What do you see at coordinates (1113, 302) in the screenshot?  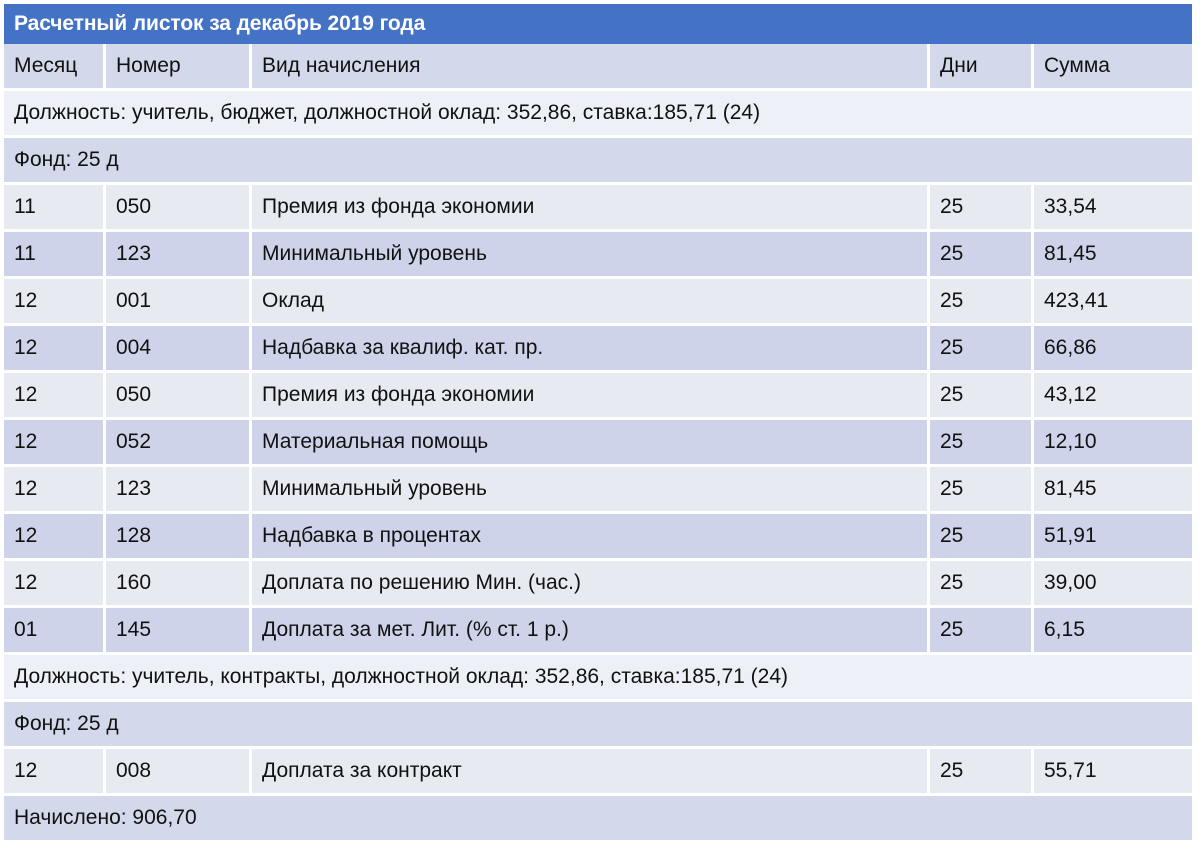 I see `cell-sum: 423,41` at bounding box center [1113, 302].